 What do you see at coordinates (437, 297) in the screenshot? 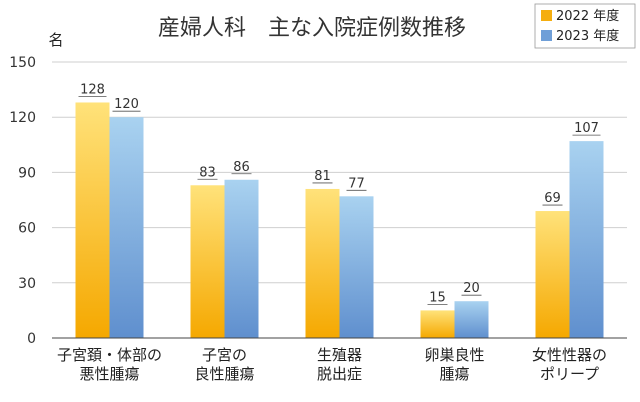
I see `data-label-2022-3: 15` at bounding box center [437, 297].